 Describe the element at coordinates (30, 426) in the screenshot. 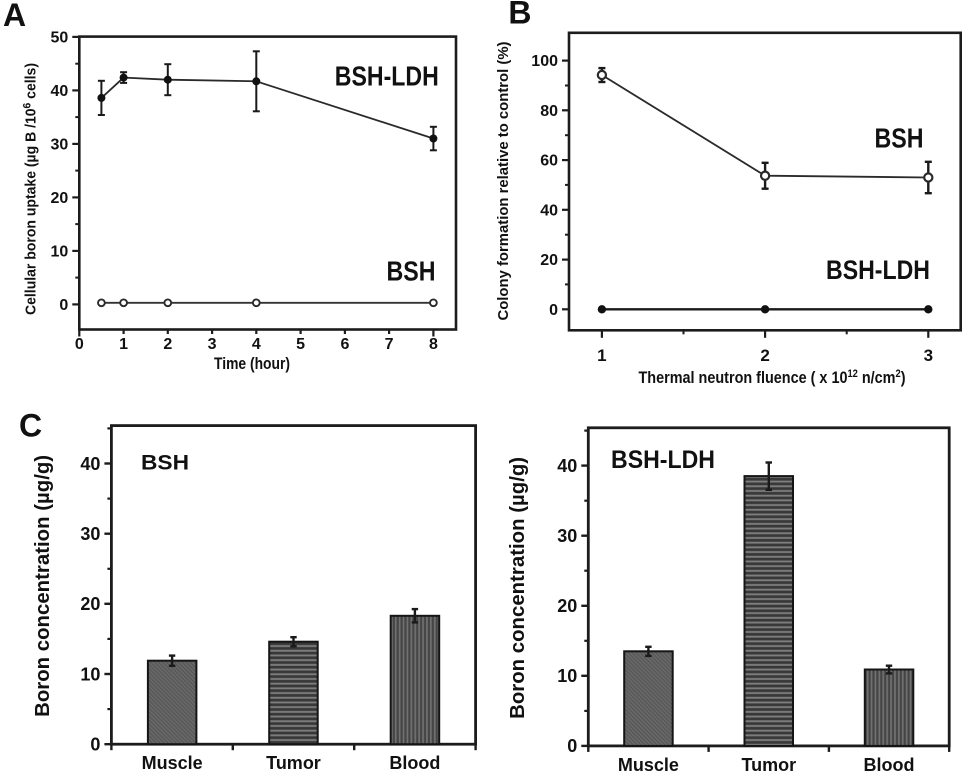

I see `svg-text: C` at that location.